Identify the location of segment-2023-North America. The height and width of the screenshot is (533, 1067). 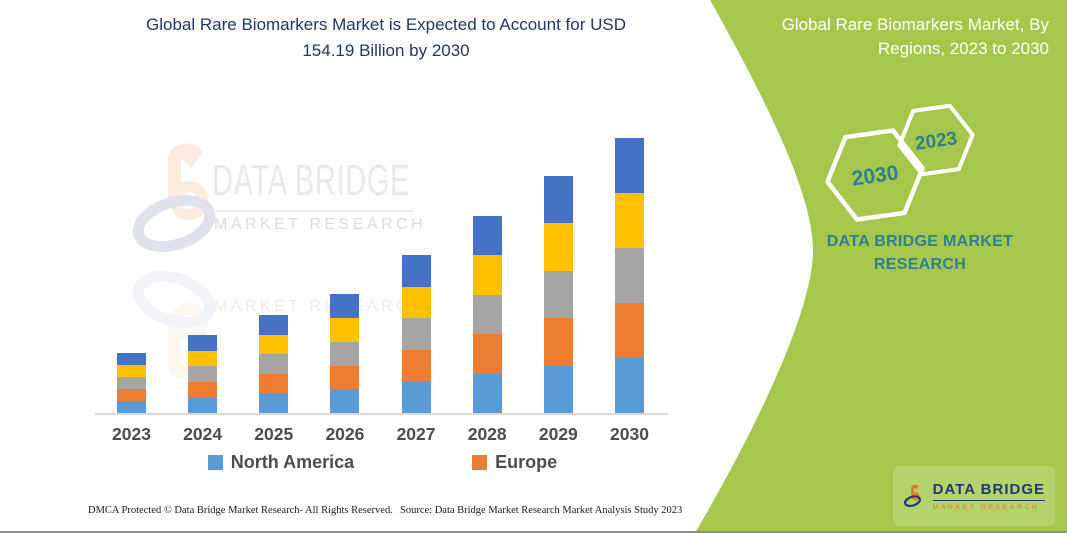
(131, 407).